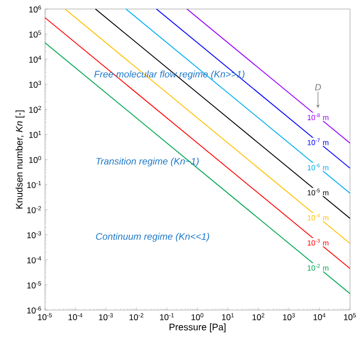 This screenshot has width=360, height=345. Describe the element at coordinates (45, 316) in the screenshot. I see `x-tick-label: 10$^{-5}$` at that location.